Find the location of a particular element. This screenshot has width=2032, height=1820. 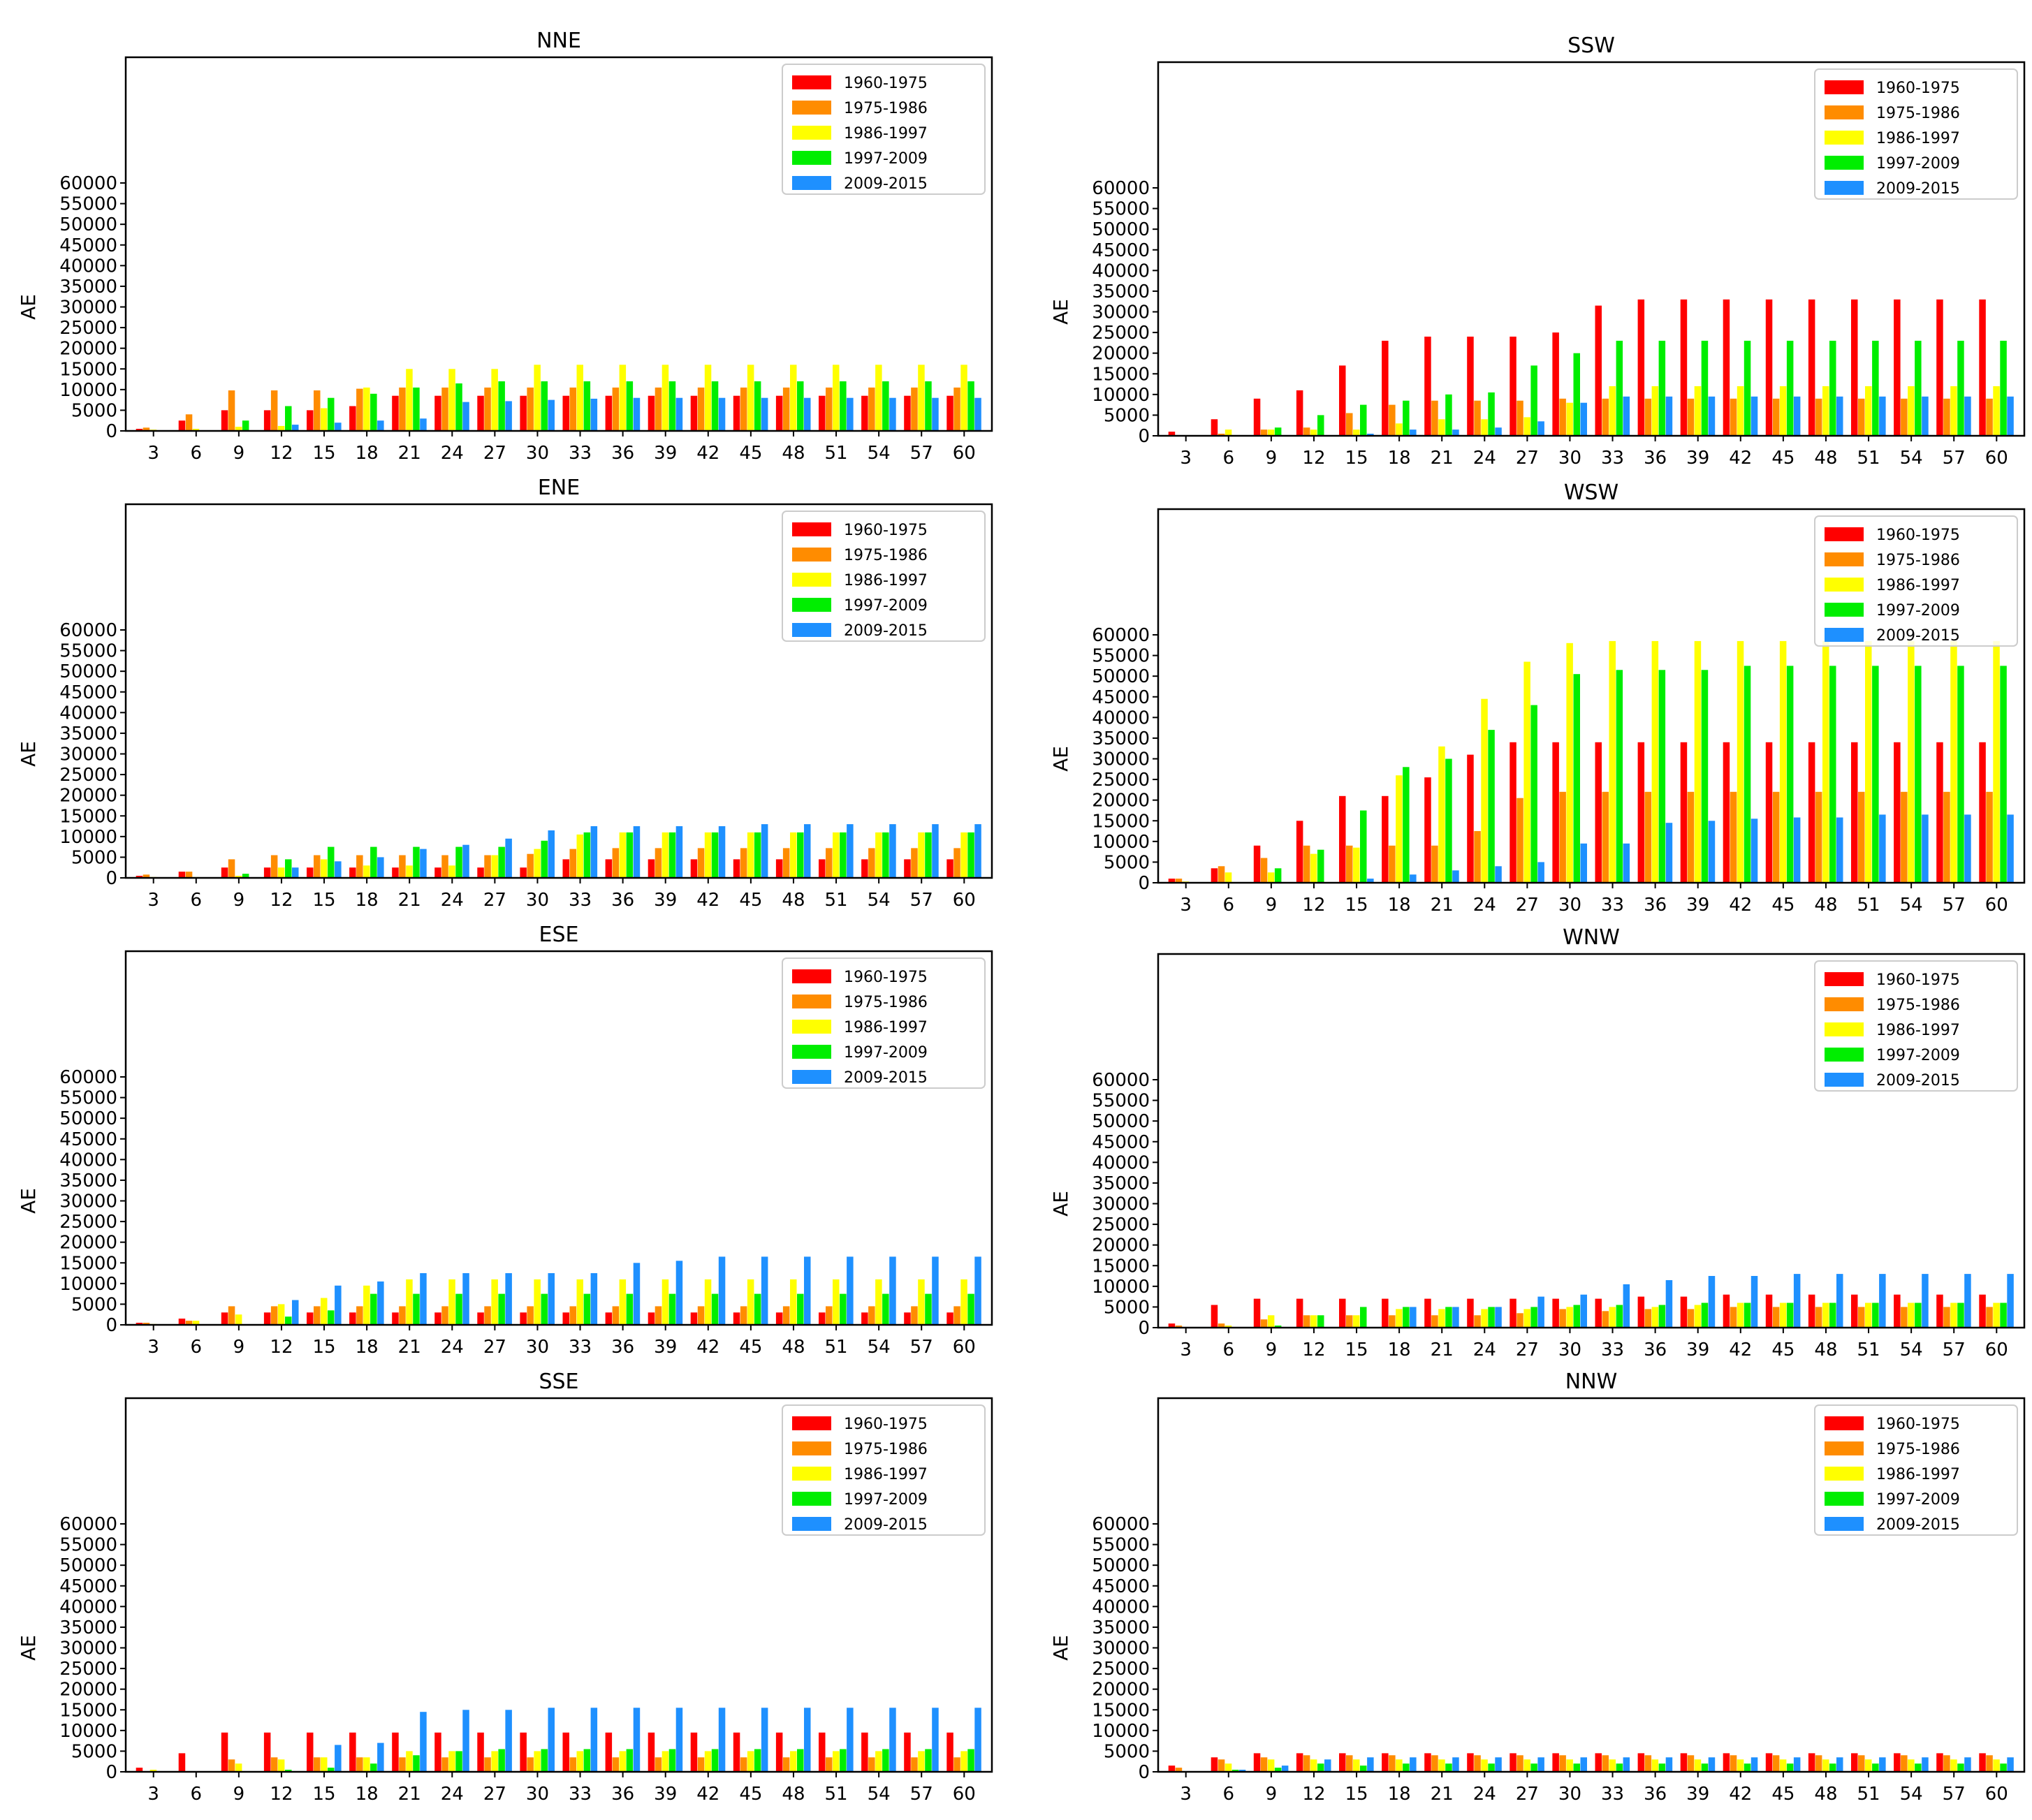

y-tick-label: 10000 is located at coordinates (88, 1731).